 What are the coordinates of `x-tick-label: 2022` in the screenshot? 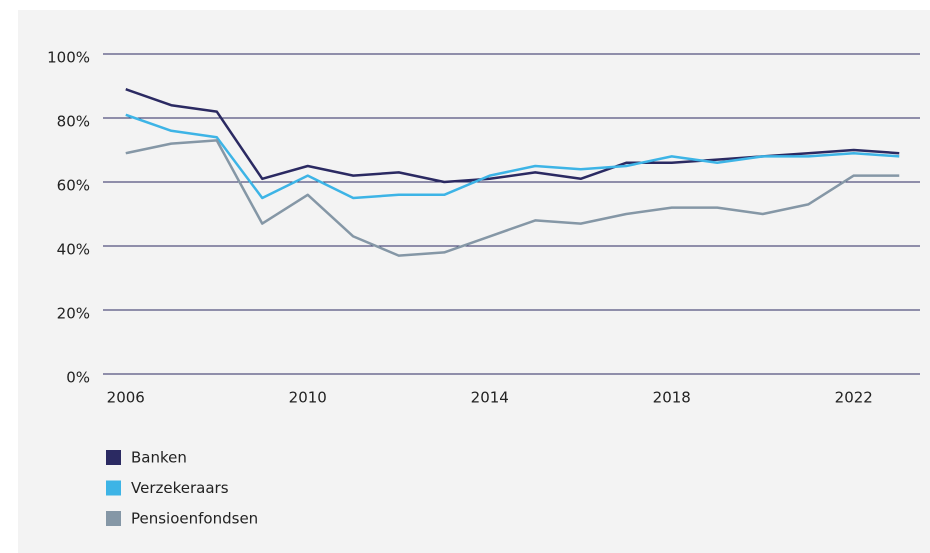 It's located at (854, 398).